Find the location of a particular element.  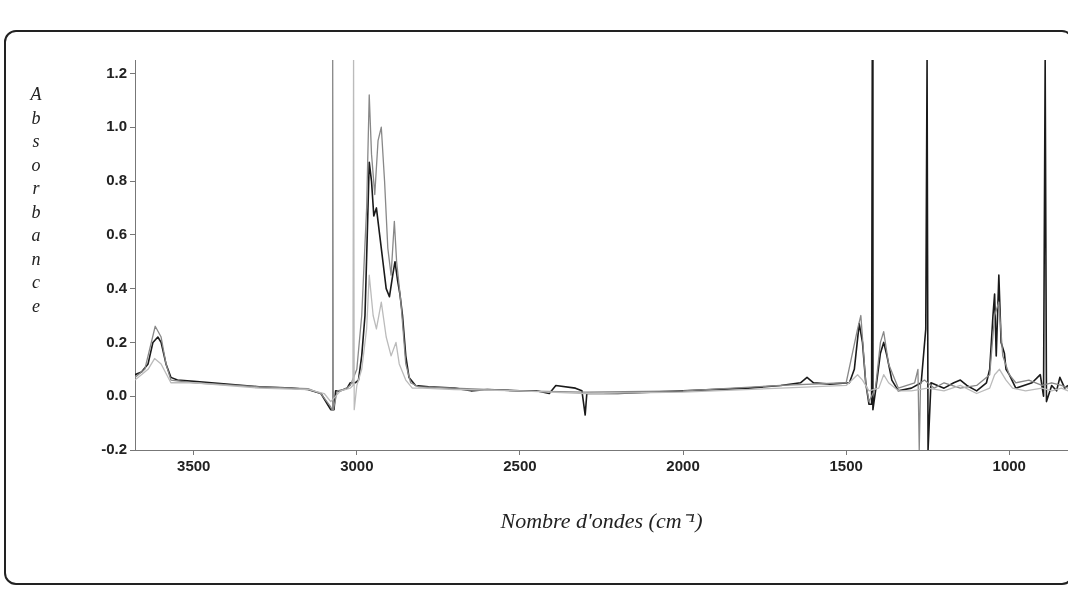

x-tick-label: 3000 is located at coordinates (357, 466).